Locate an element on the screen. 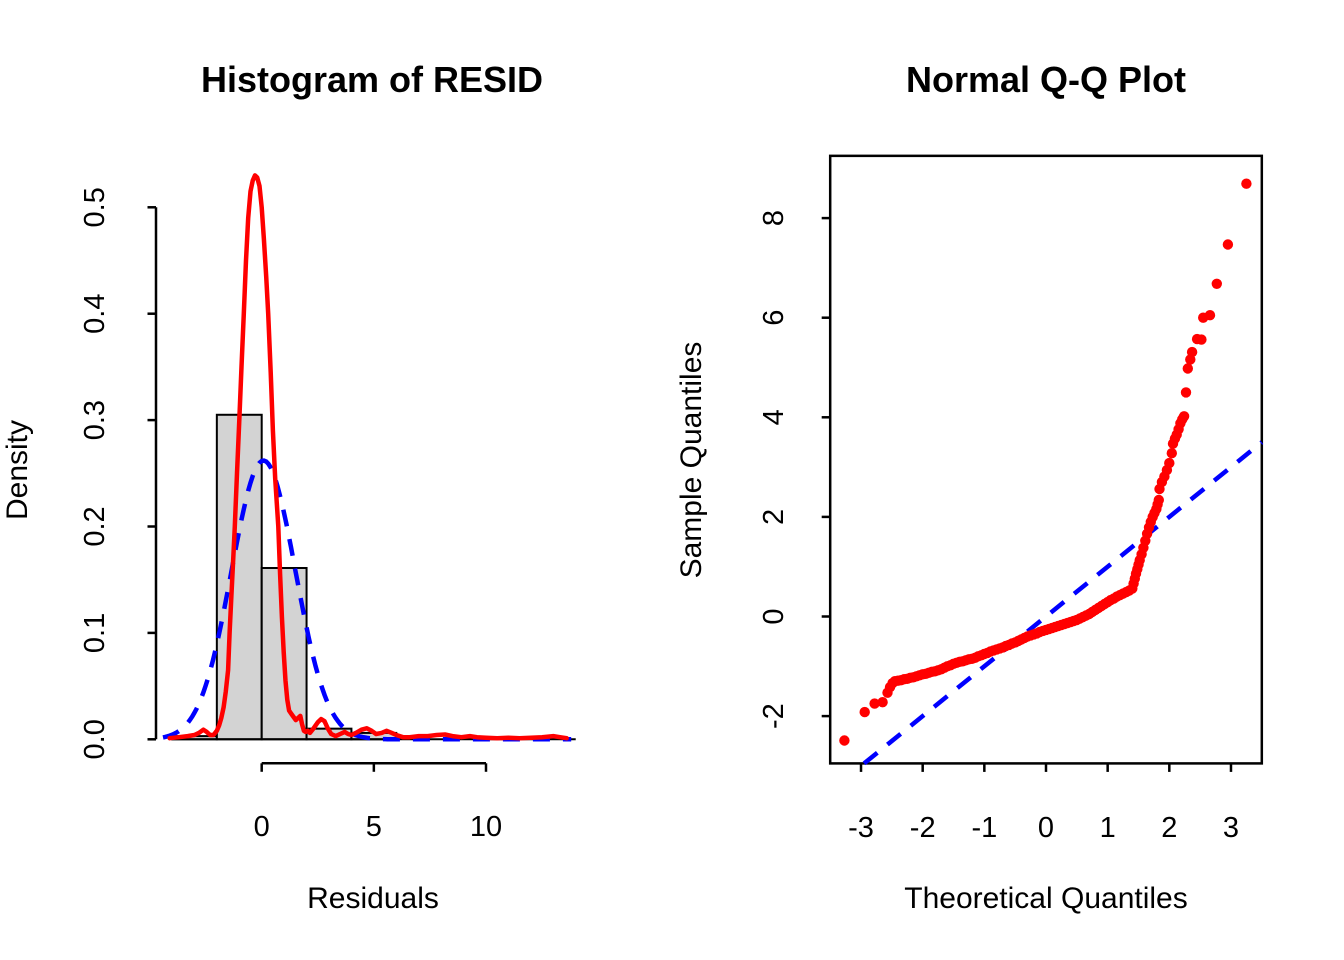 The width and height of the screenshot is (1344, 960). qq-x-tick-label: 3 is located at coordinates (1231, 828).